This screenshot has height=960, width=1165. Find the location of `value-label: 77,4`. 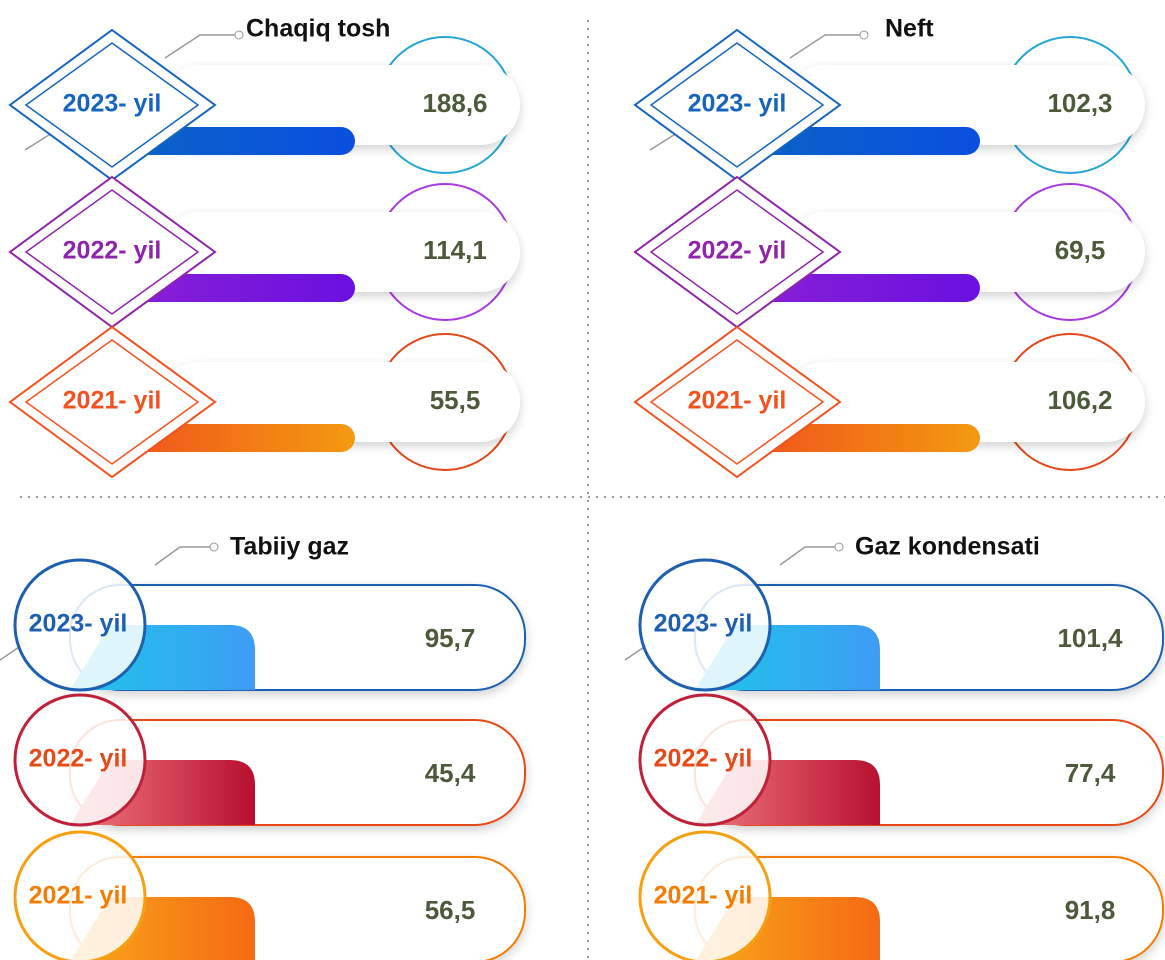

value-label: 77,4 is located at coordinates (1090, 773).